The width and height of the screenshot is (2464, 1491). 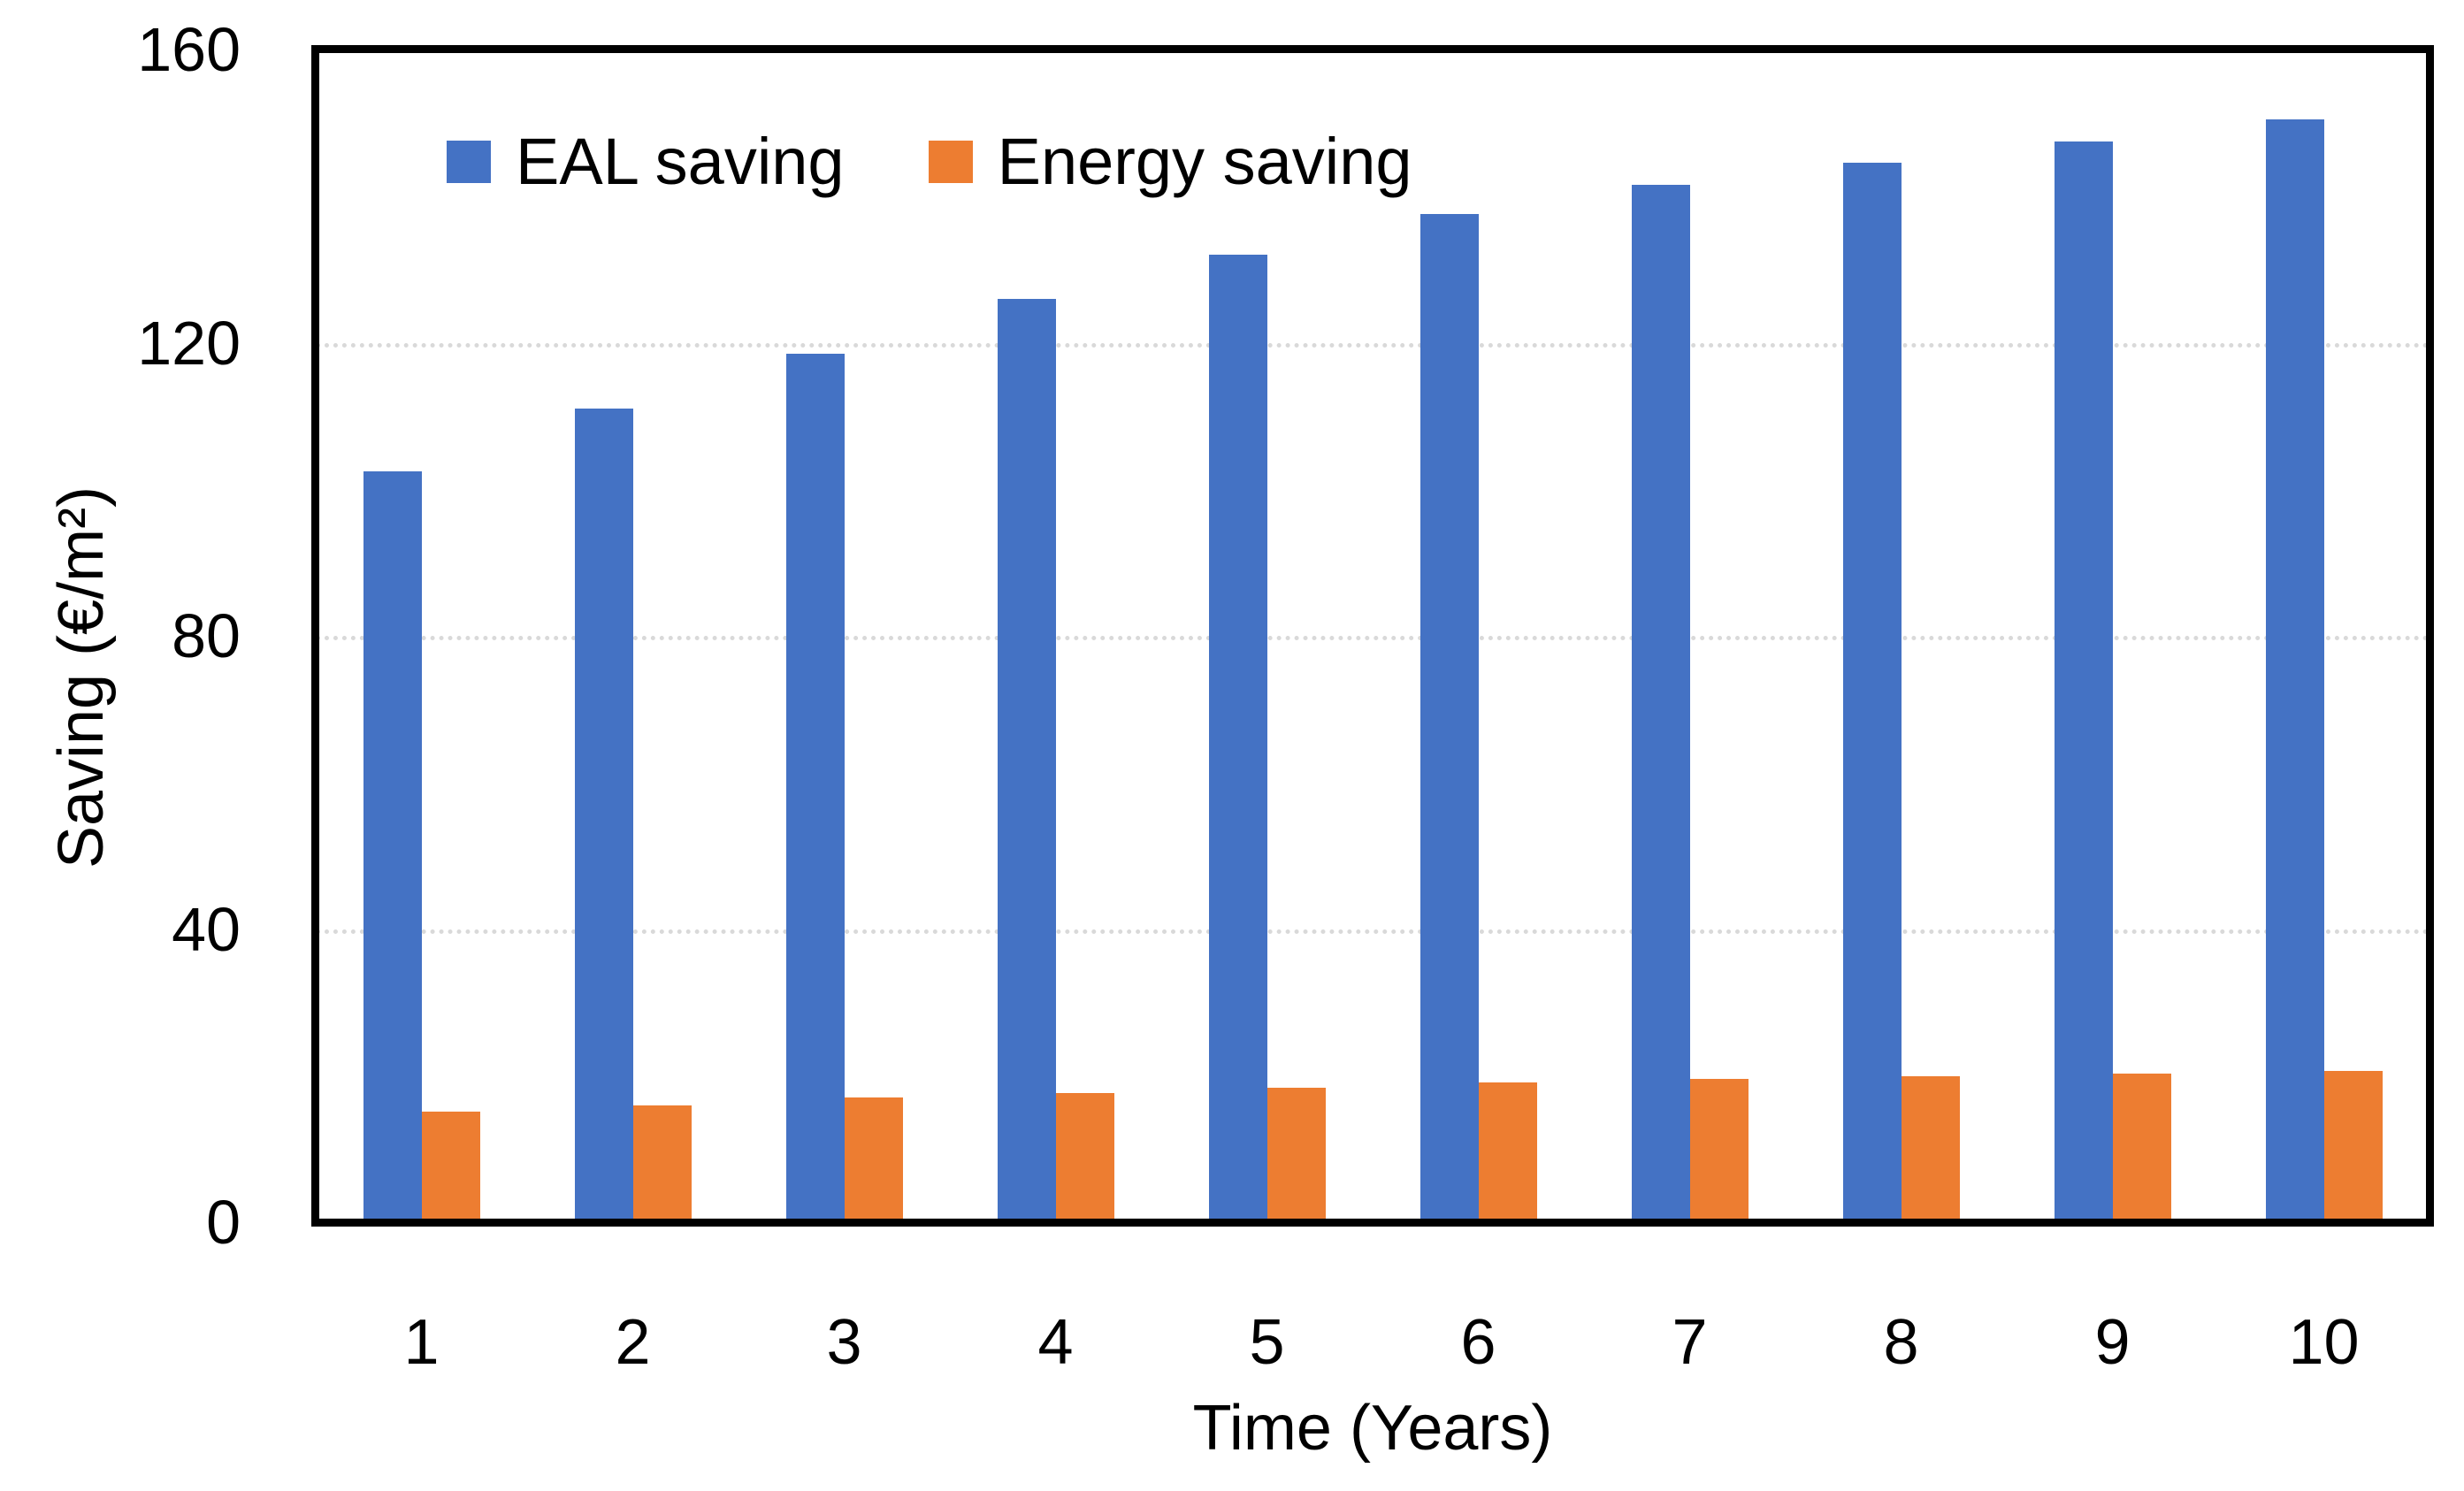 I want to click on x-tick-label-8: 8, so click(x=1901, y=1342).